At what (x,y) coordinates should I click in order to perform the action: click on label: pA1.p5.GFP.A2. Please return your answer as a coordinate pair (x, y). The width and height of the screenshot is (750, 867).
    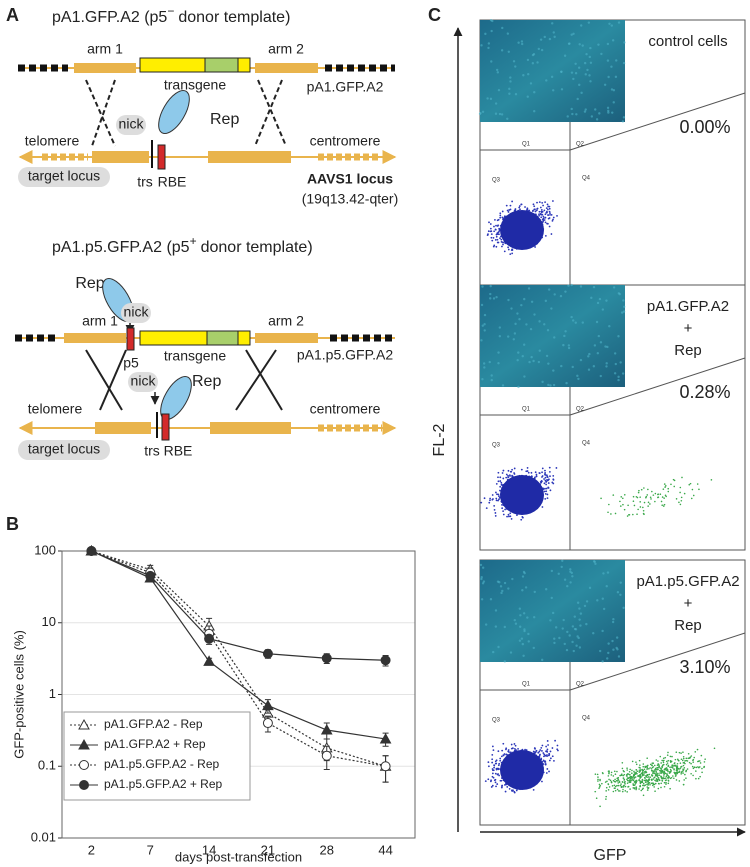
    Looking at the image, I should click on (345, 355).